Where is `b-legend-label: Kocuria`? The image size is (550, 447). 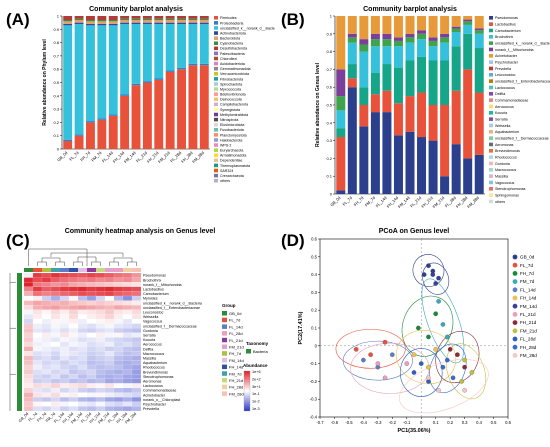 b-legend-label: Kocuria is located at coordinates (501, 113).